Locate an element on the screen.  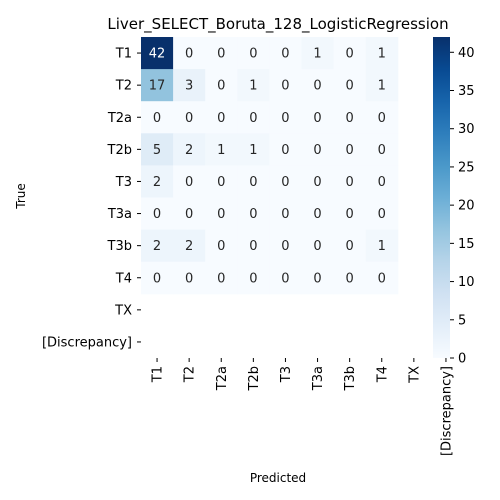
colorbar-tick-label: 0 is located at coordinates (462, 359).